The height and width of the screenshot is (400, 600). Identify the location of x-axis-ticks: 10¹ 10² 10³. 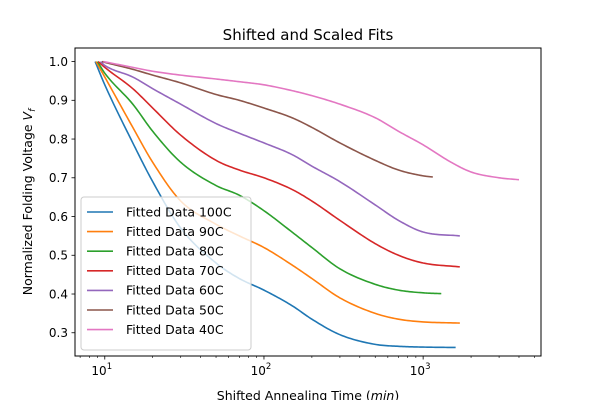
(307, 367).